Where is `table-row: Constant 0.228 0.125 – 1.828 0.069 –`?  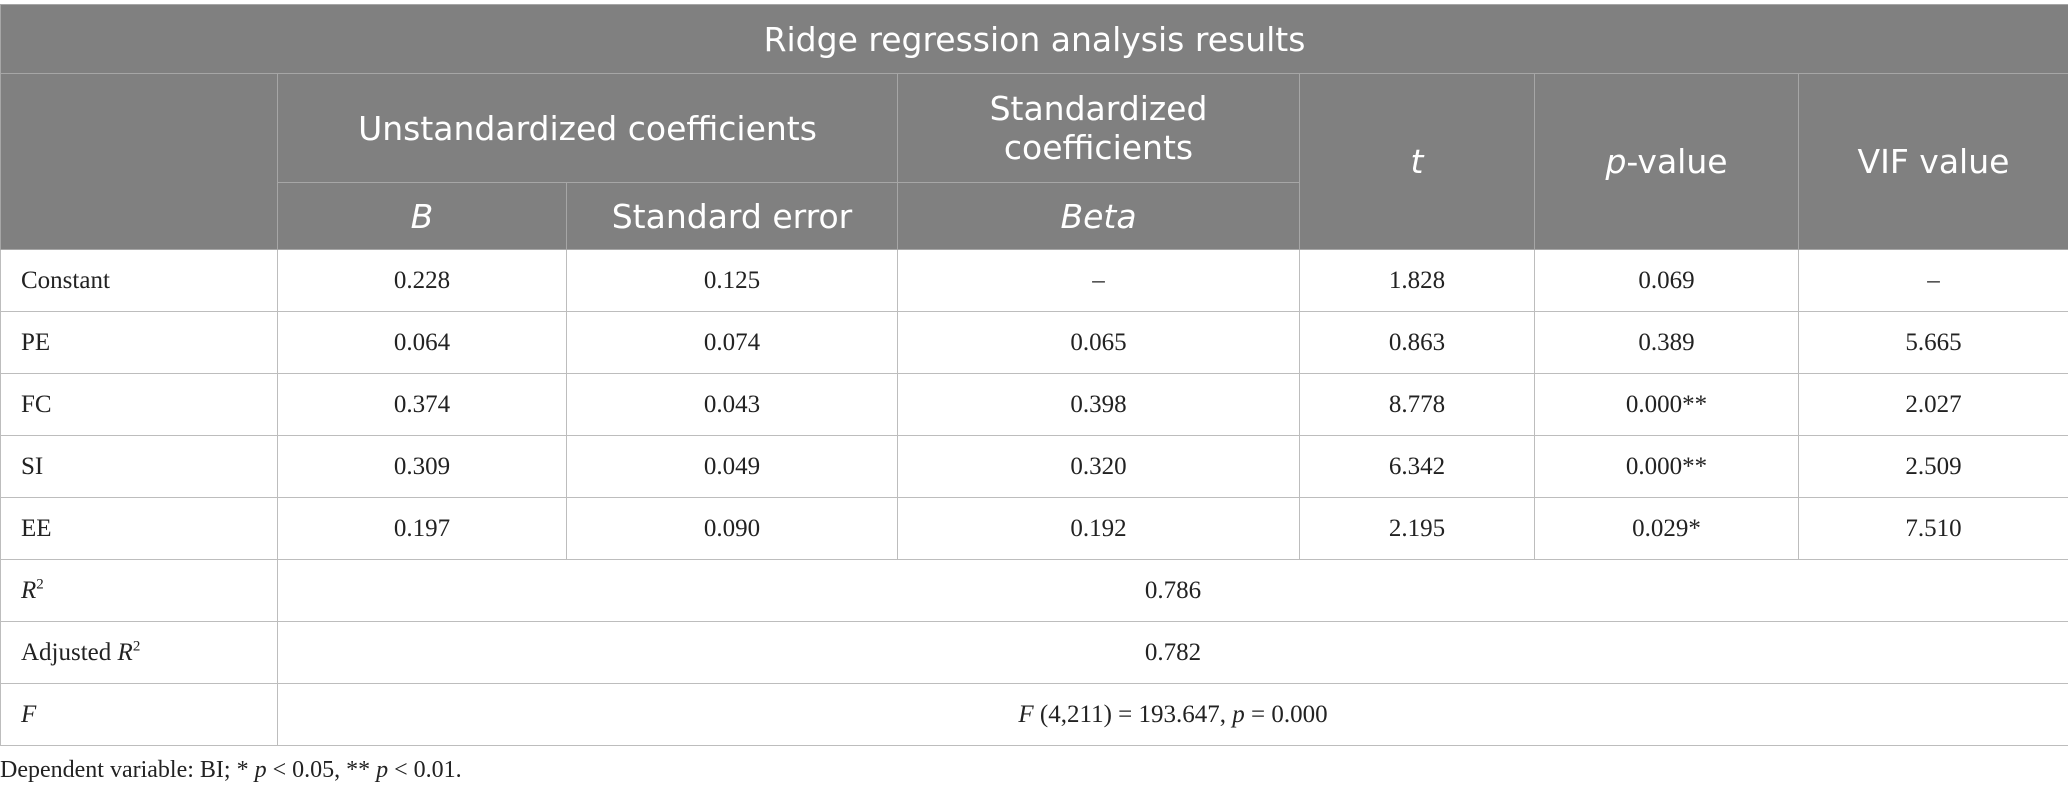 table-row: Constant 0.228 0.125 – 1.828 0.069 – is located at coordinates (1034, 280).